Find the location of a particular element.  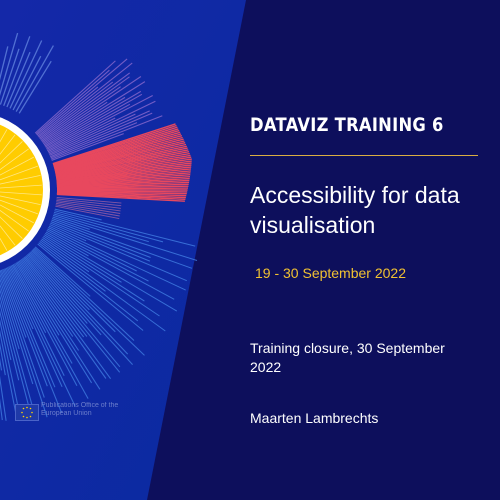

divider is located at coordinates (364, 155).